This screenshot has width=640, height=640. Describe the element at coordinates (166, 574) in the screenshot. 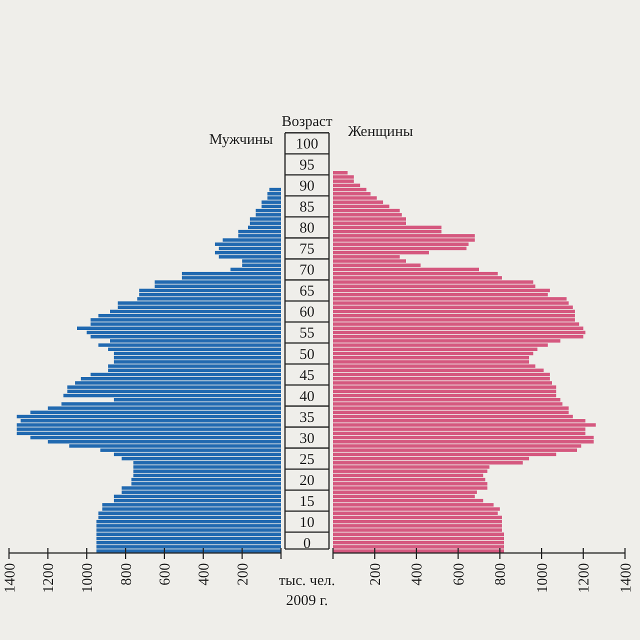

I see `x-tick-label: 600` at that location.